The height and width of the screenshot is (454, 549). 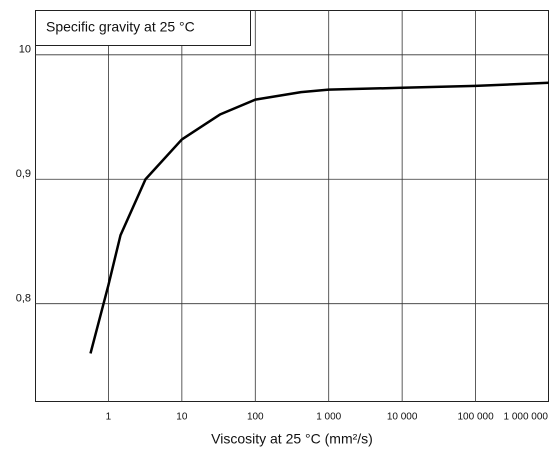 I want to click on x-tick-label: 100, so click(x=255, y=417).